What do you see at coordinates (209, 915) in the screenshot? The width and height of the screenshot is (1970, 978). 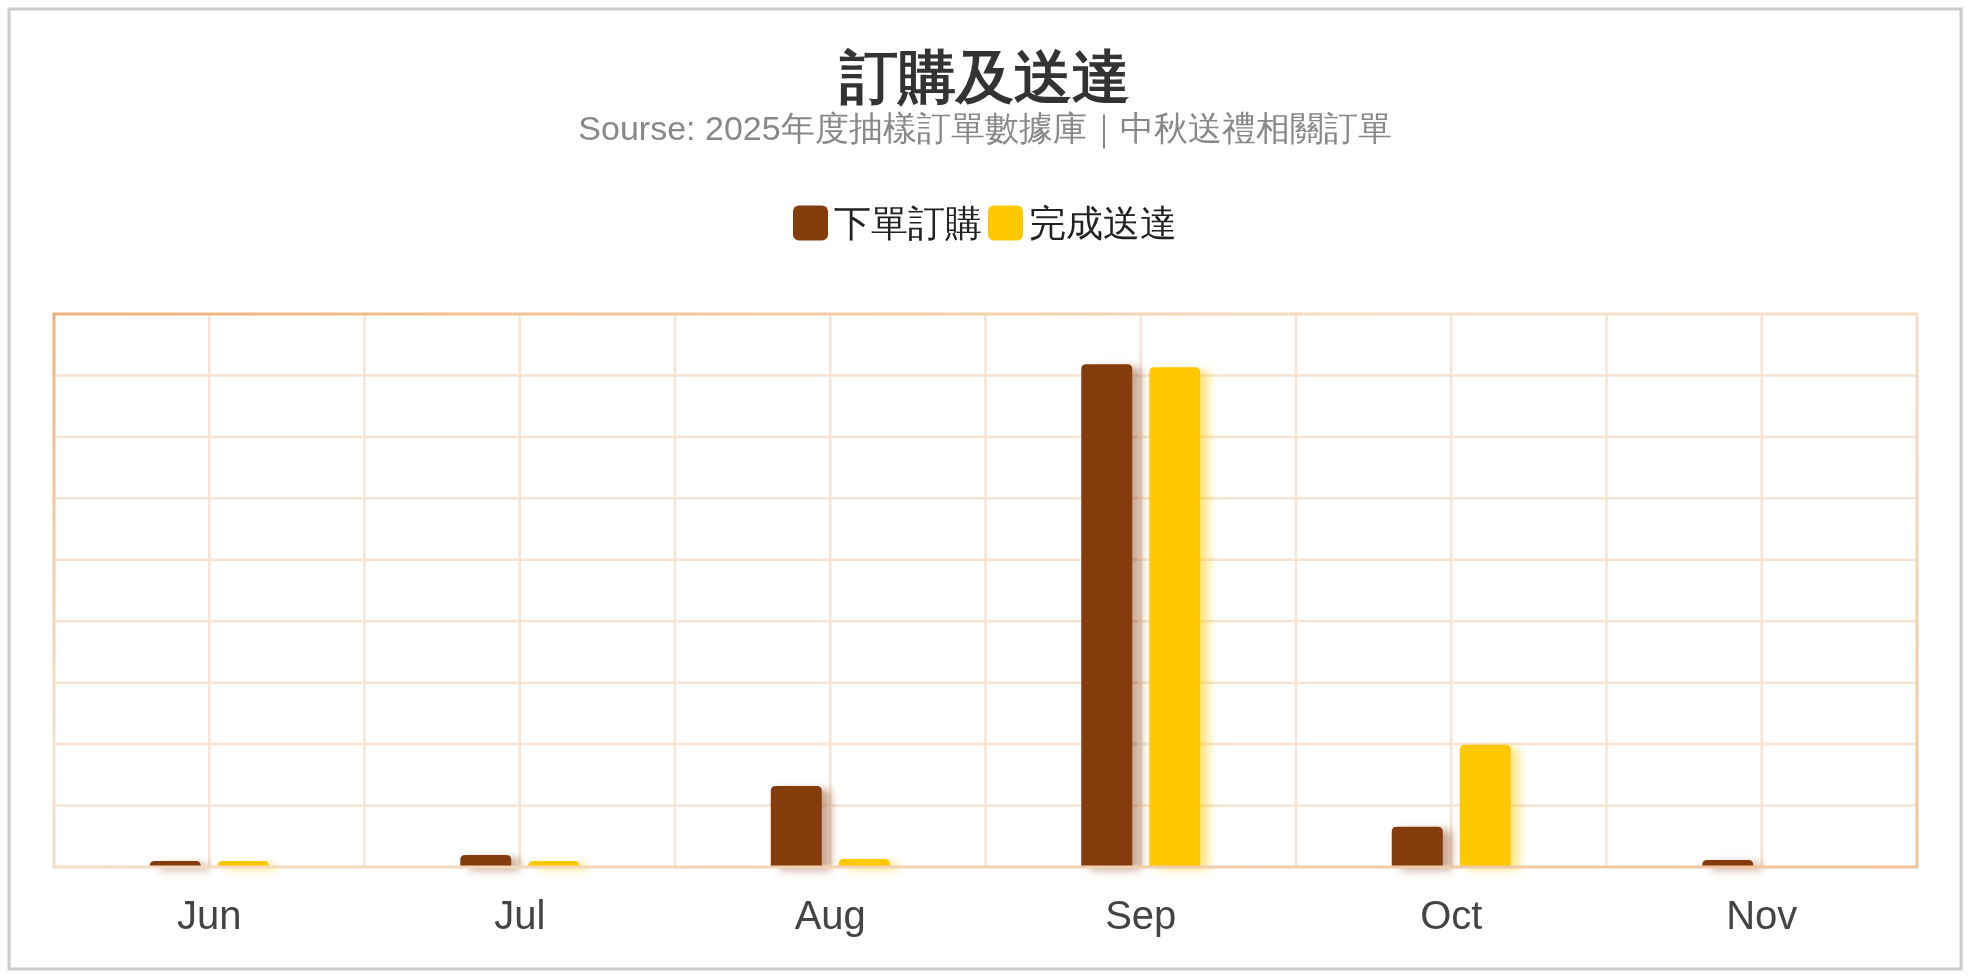 I see `xtick: Jun` at bounding box center [209, 915].